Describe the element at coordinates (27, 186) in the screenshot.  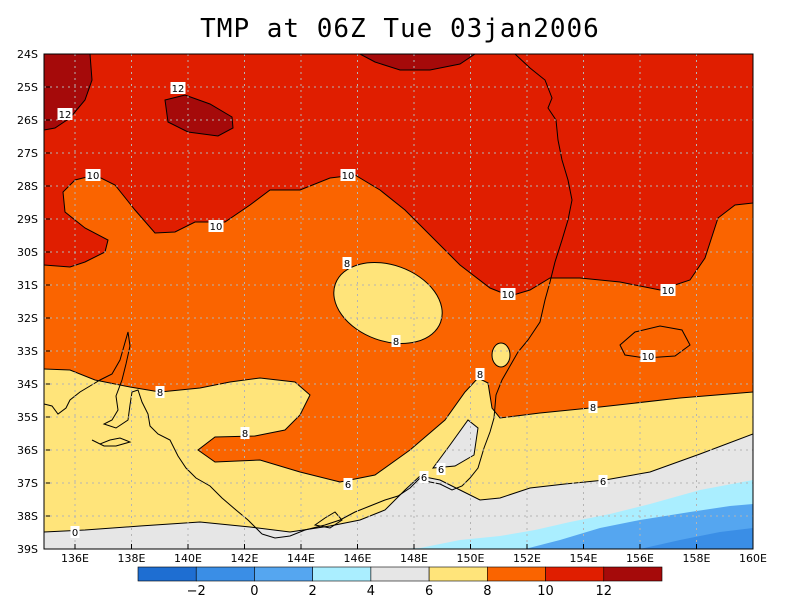
I see `y-tick-label: 28S` at that location.